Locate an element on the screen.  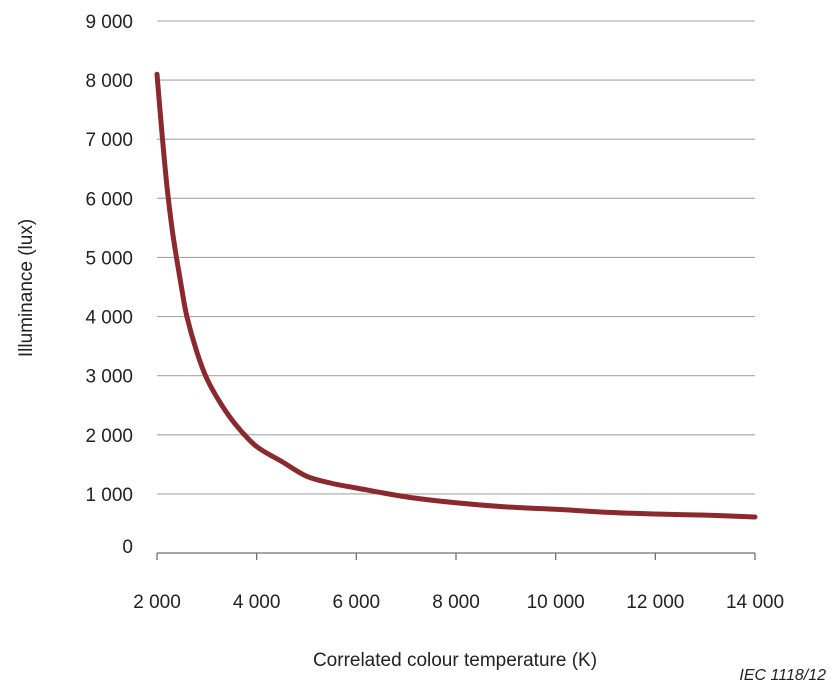
y-axis-label: Illuminance (lux) is located at coordinates (26, 288).